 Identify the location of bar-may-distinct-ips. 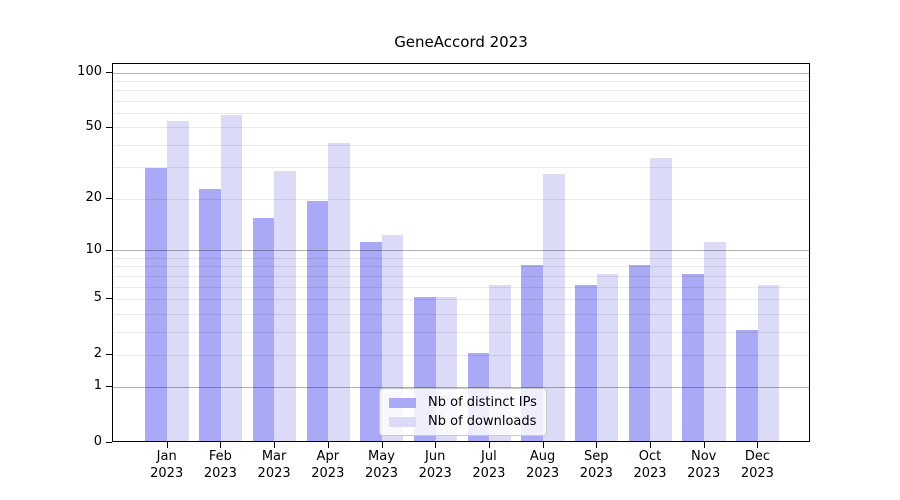
(371, 341).